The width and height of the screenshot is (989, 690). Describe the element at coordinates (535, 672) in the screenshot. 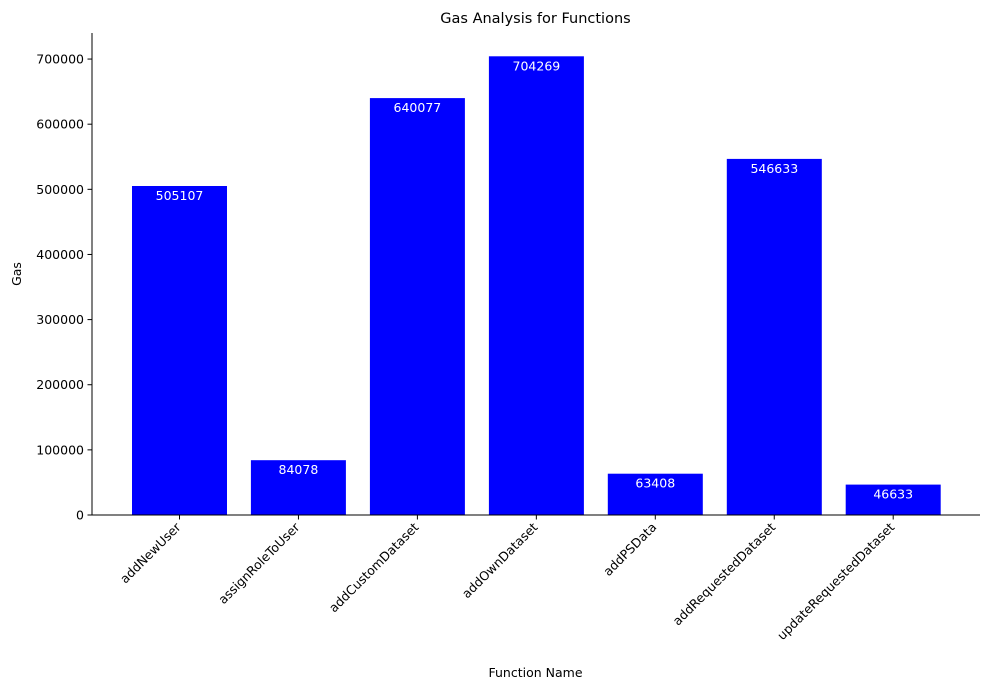

I see `x-axis-label: Function Name` at that location.